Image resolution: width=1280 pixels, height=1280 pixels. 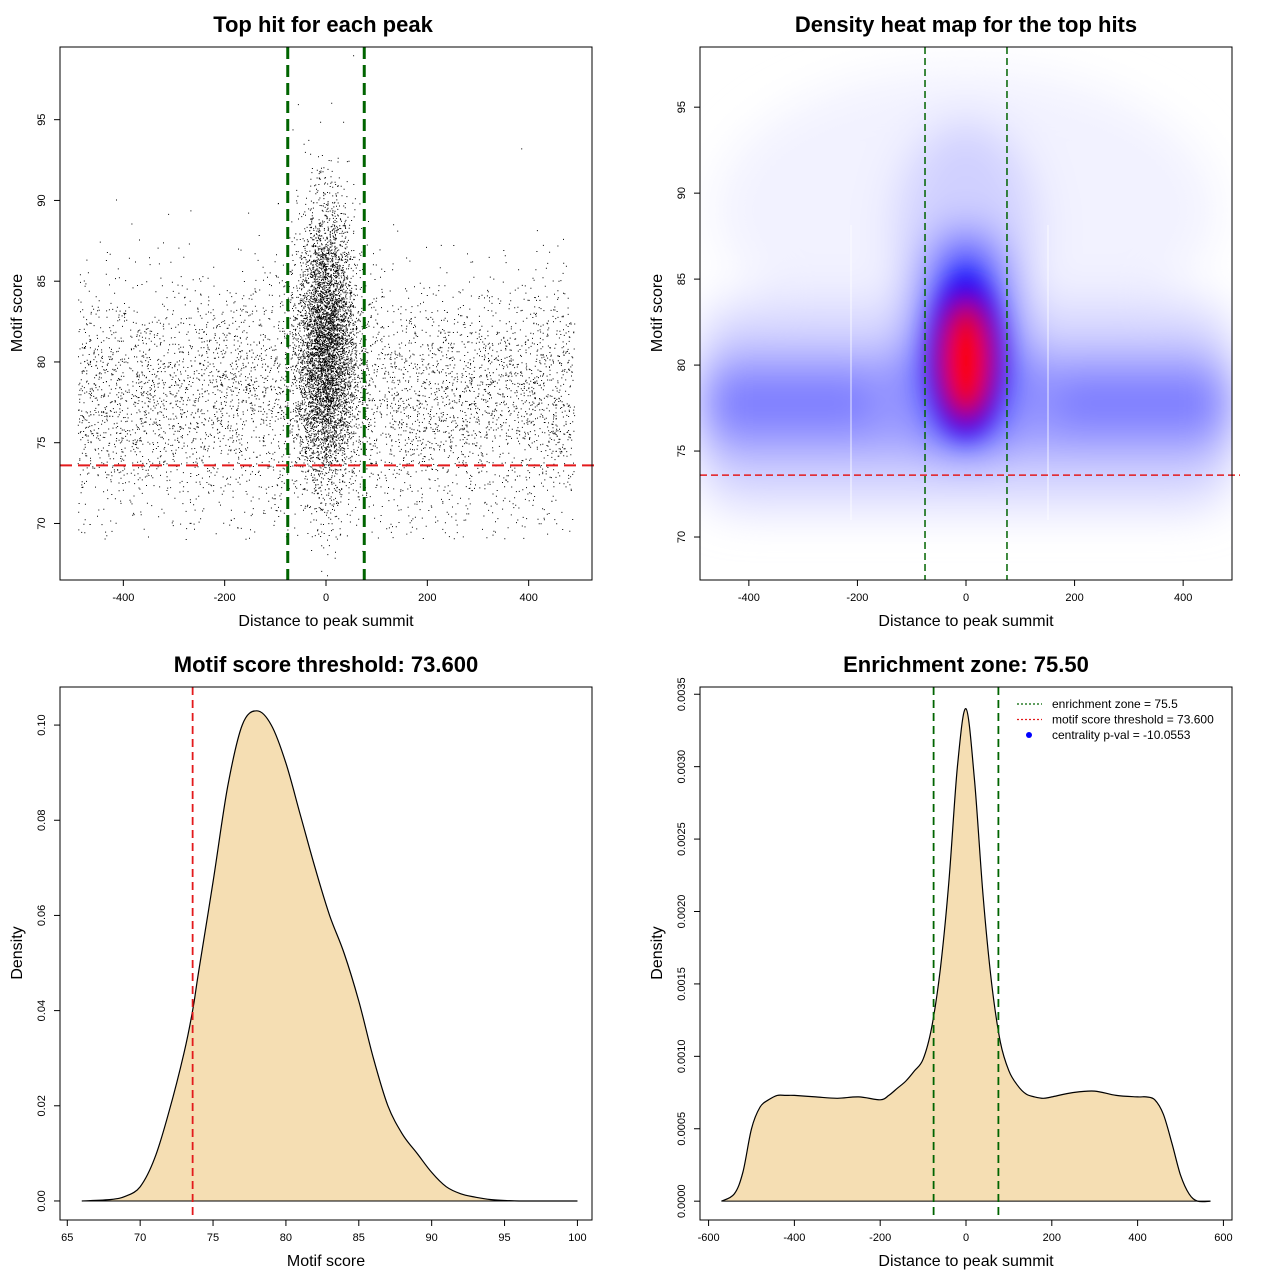 I want to click on y-tick-label: 0.0010, so click(x=682, y=1057).